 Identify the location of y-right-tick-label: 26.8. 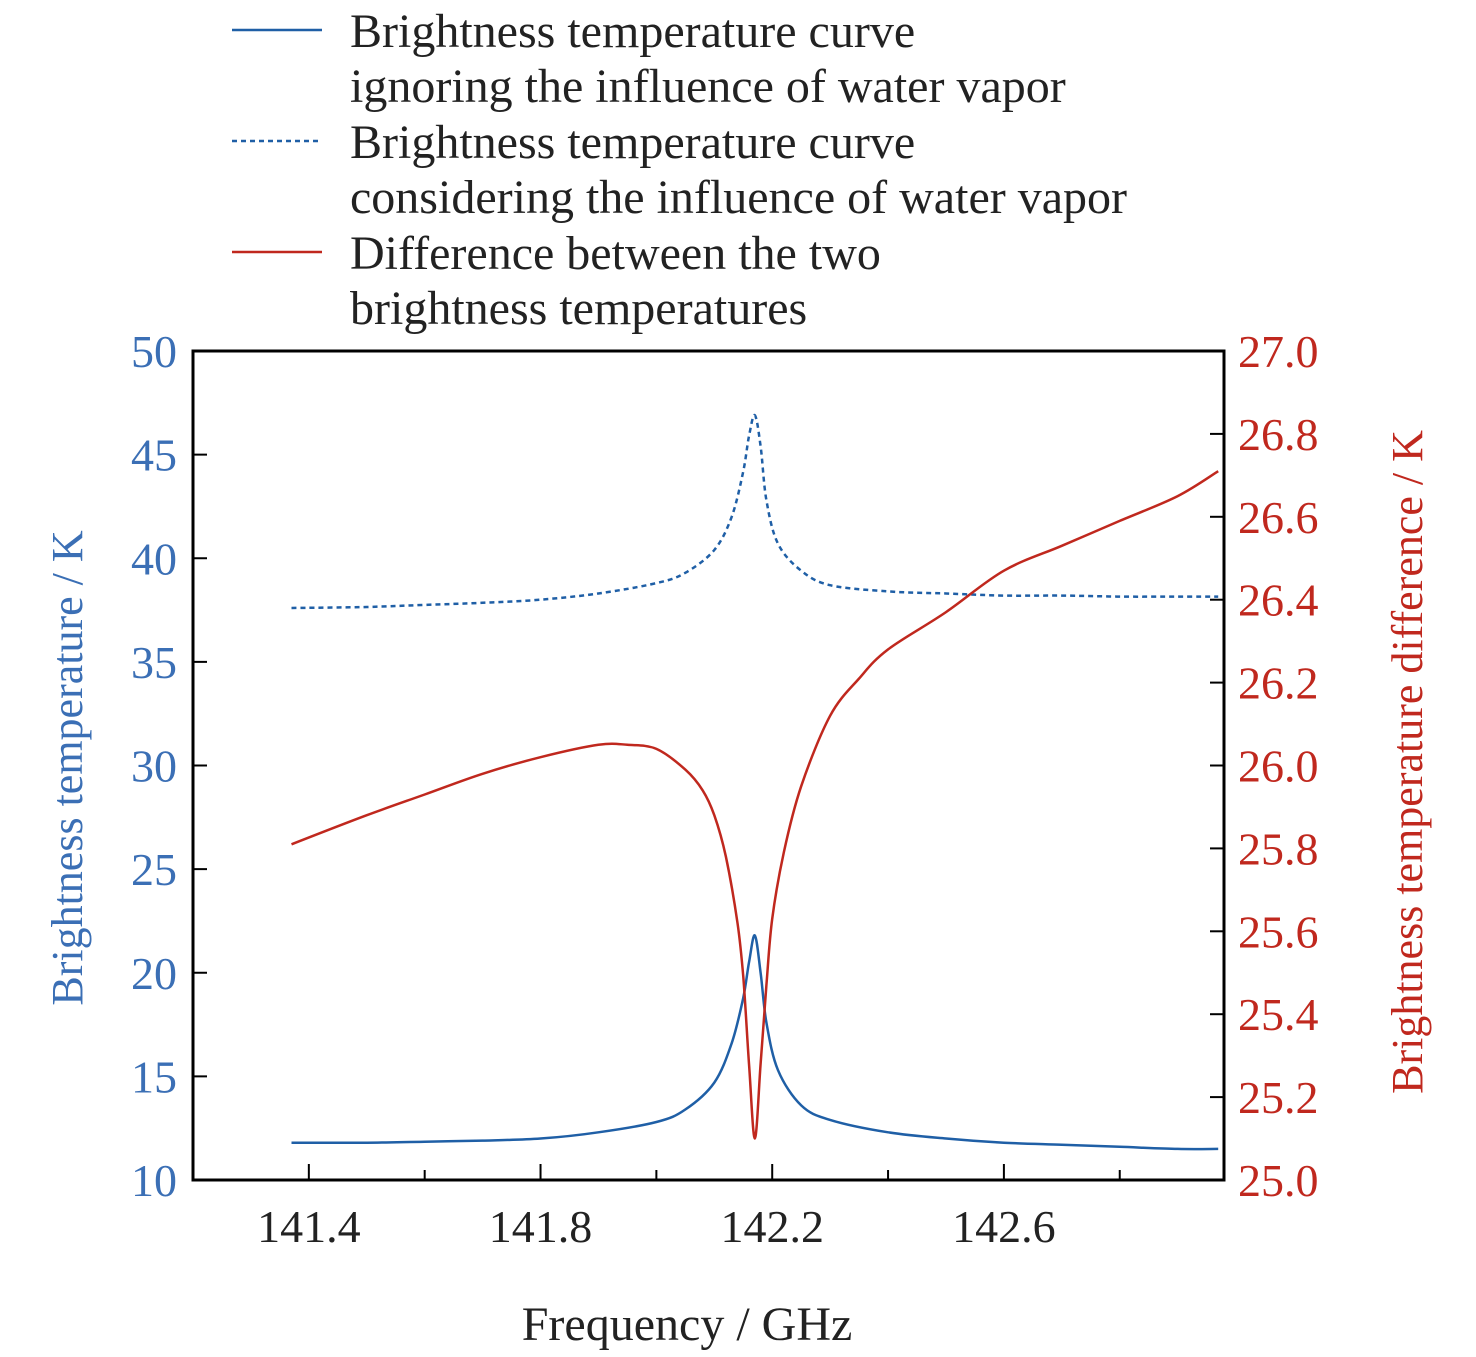
(1278, 434).